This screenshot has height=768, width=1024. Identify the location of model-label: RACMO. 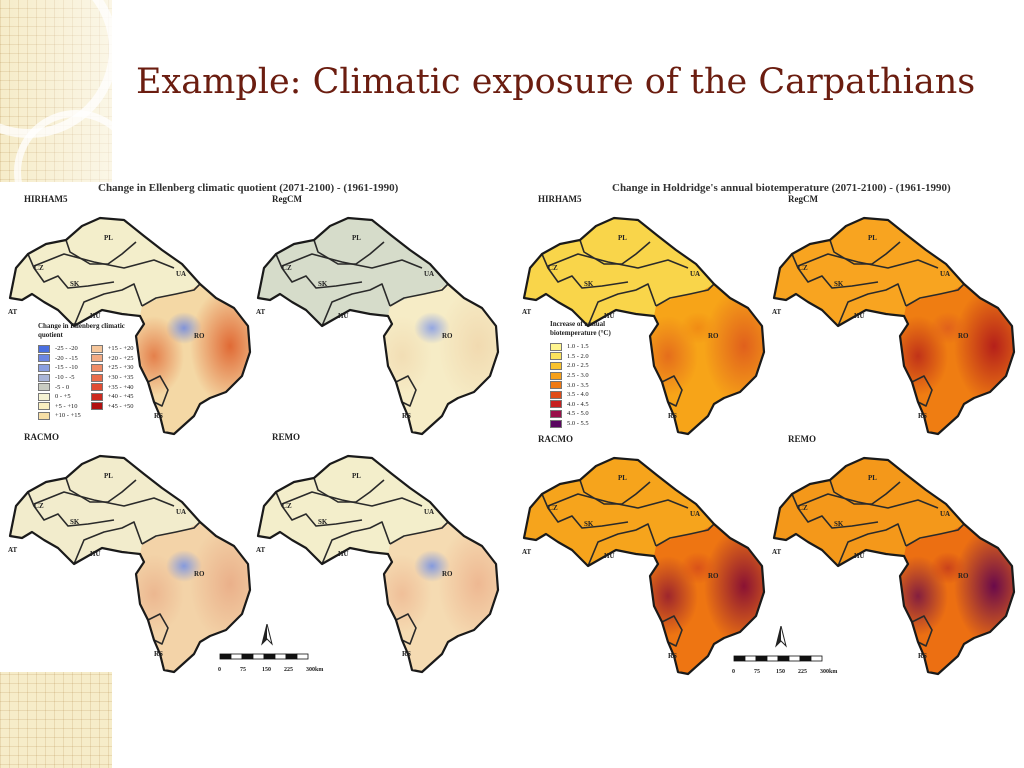
(41, 437).